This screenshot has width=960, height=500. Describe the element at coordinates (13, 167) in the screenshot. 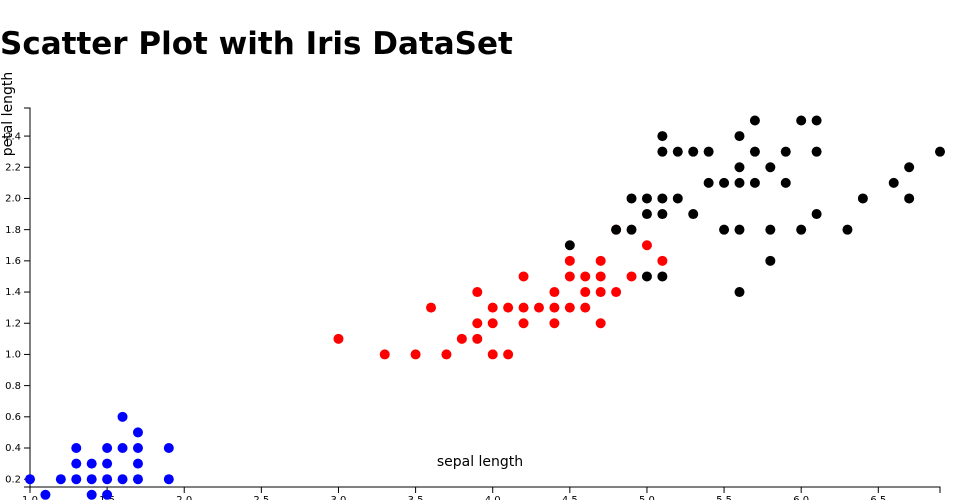

I see `y-tick-label: 2.2` at that location.